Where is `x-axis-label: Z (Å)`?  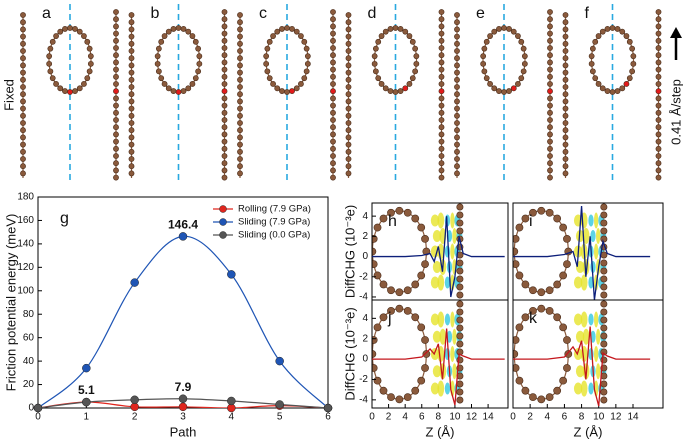 x-axis-label: Z (Å) is located at coordinates (440, 431).